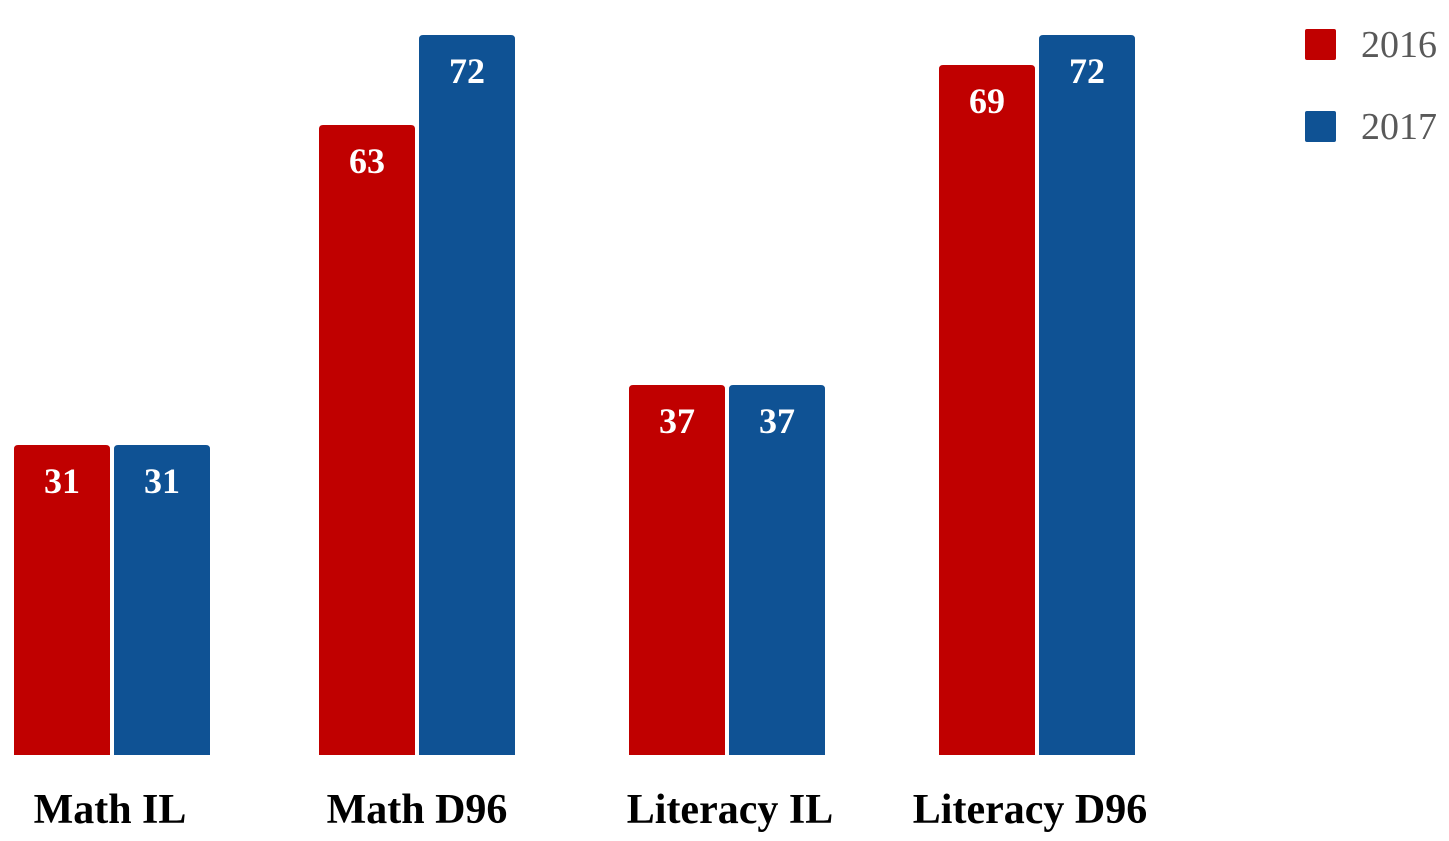 This screenshot has width=1449, height=841. Describe the element at coordinates (162, 481) in the screenshot. I see `data-label-math-il-2017: 31` at that location.